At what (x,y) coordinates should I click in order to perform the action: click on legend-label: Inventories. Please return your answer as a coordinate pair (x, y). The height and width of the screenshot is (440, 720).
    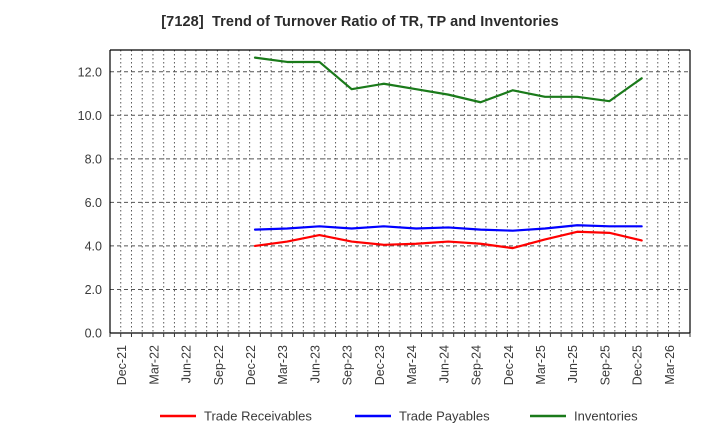
    Looking at the image, I should click on (606, 416).